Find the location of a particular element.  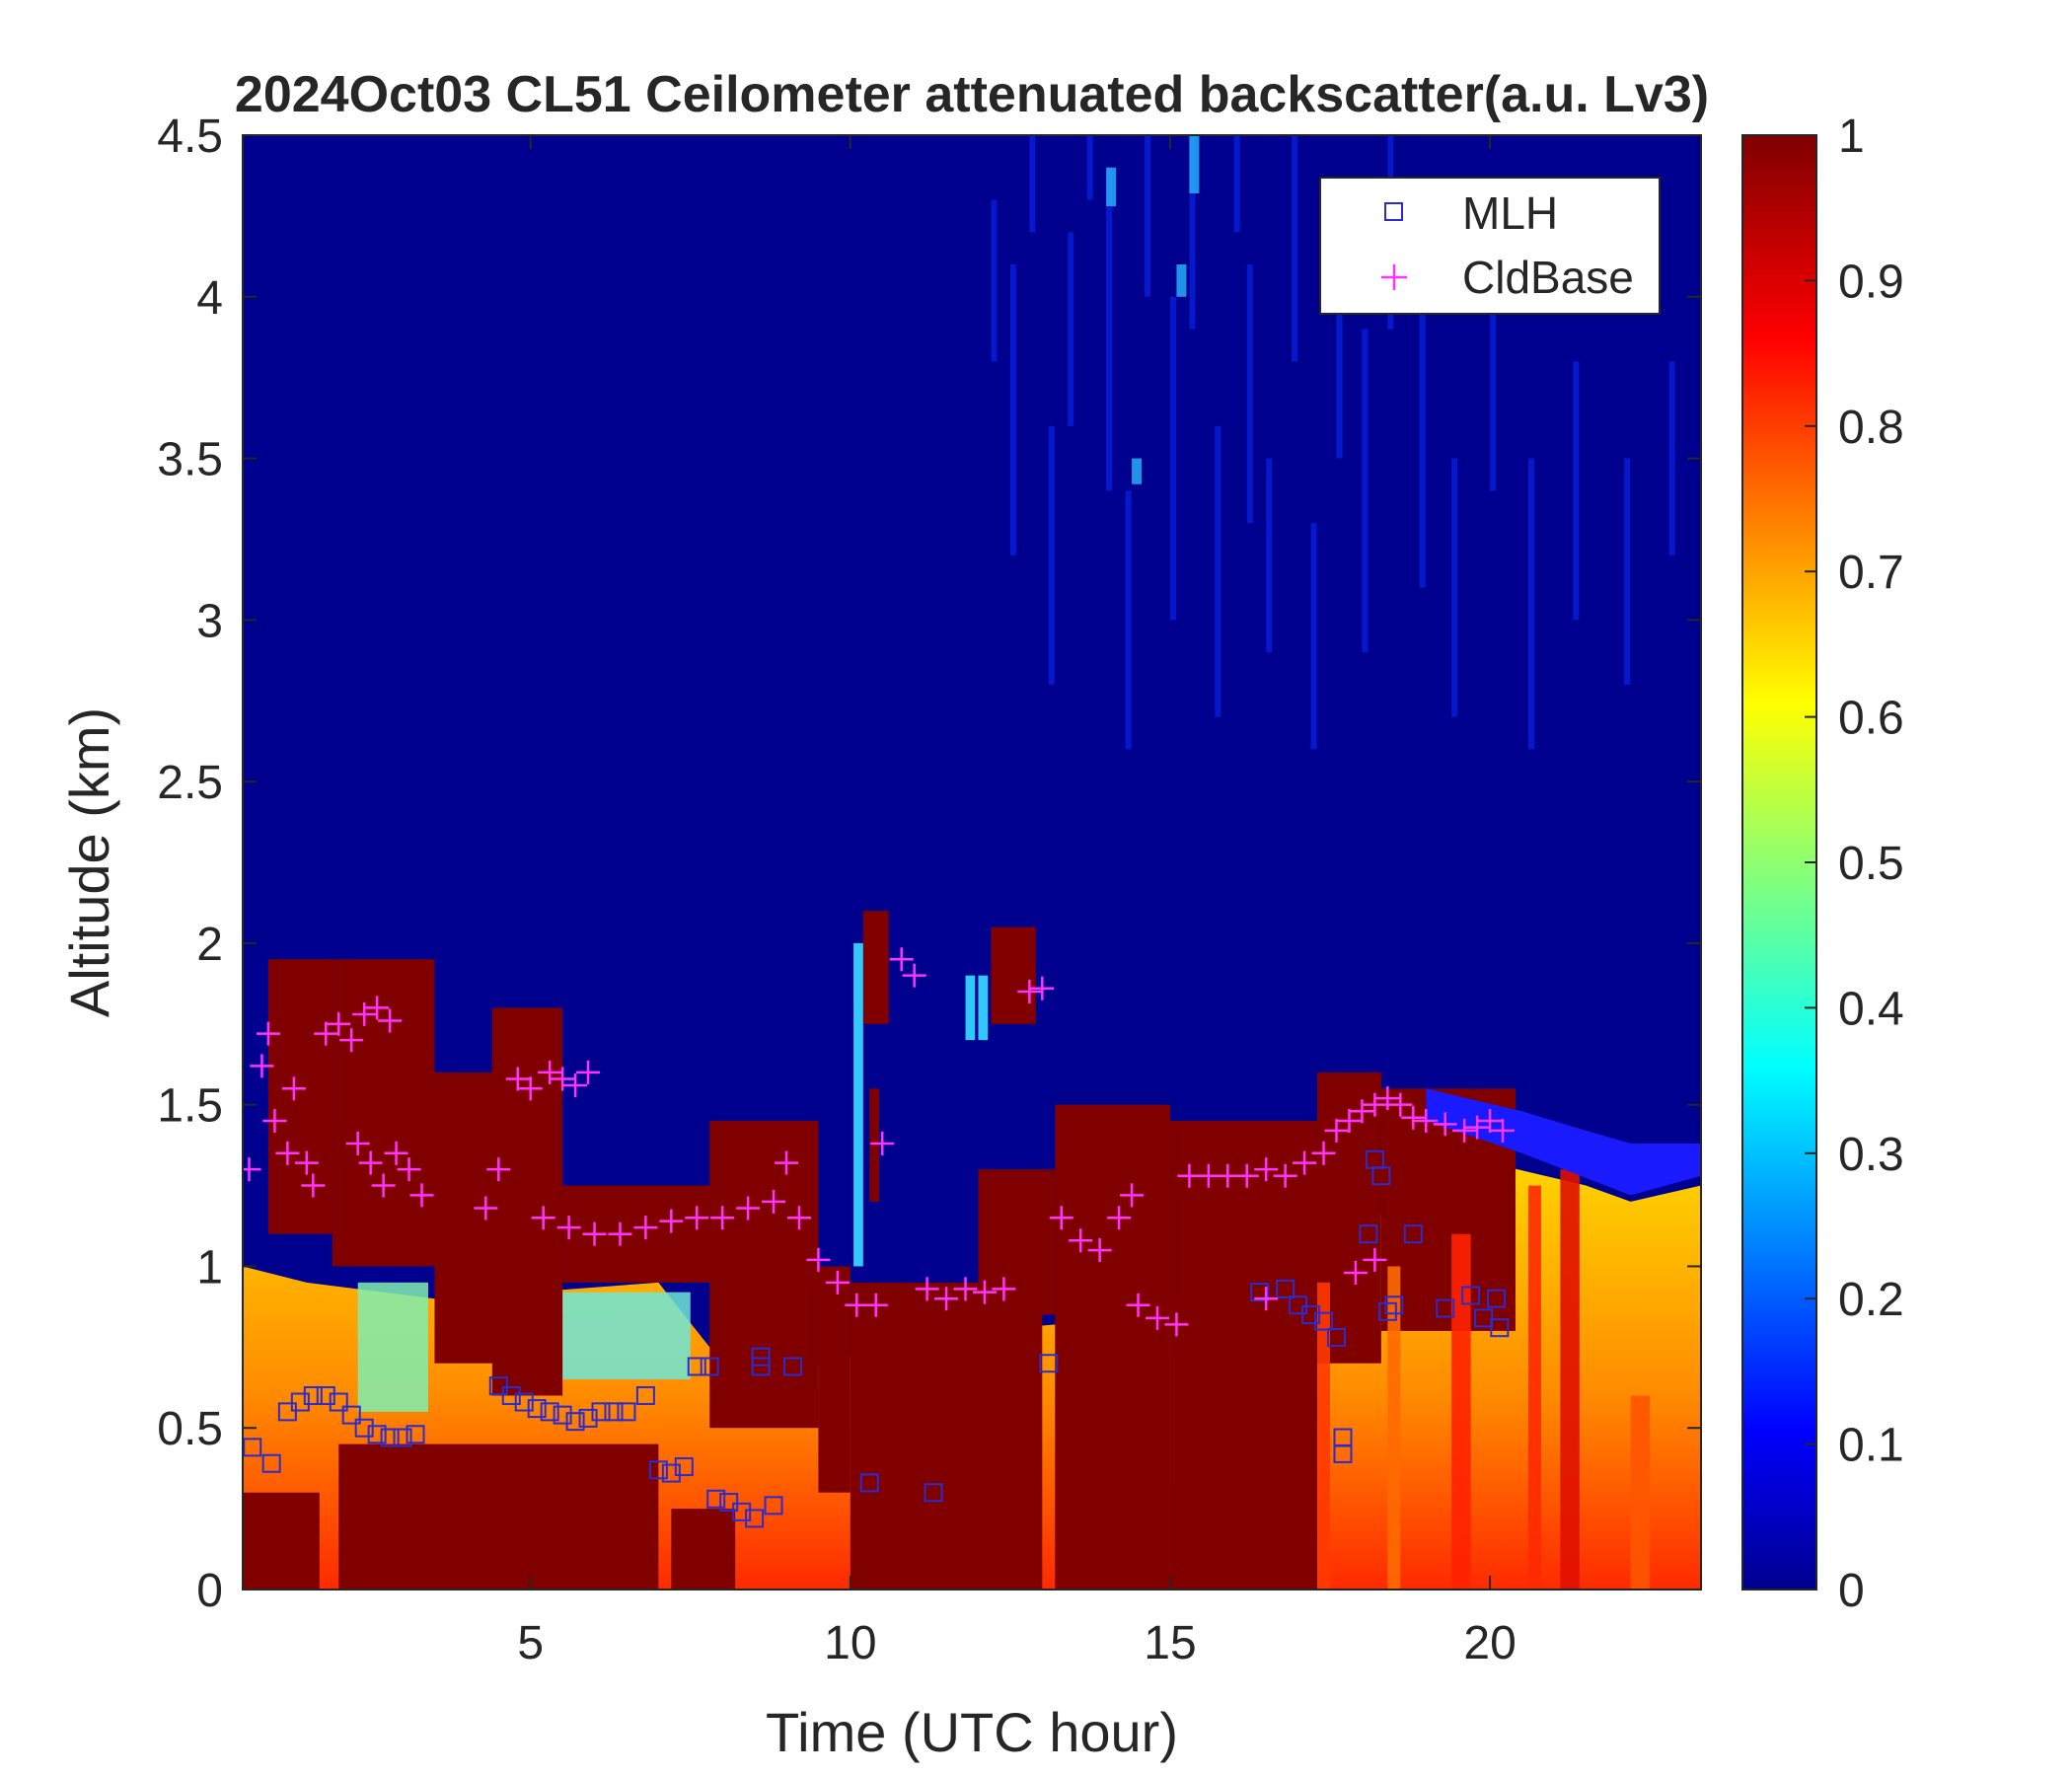

mlh-series is located at coordinates (877, 1339).